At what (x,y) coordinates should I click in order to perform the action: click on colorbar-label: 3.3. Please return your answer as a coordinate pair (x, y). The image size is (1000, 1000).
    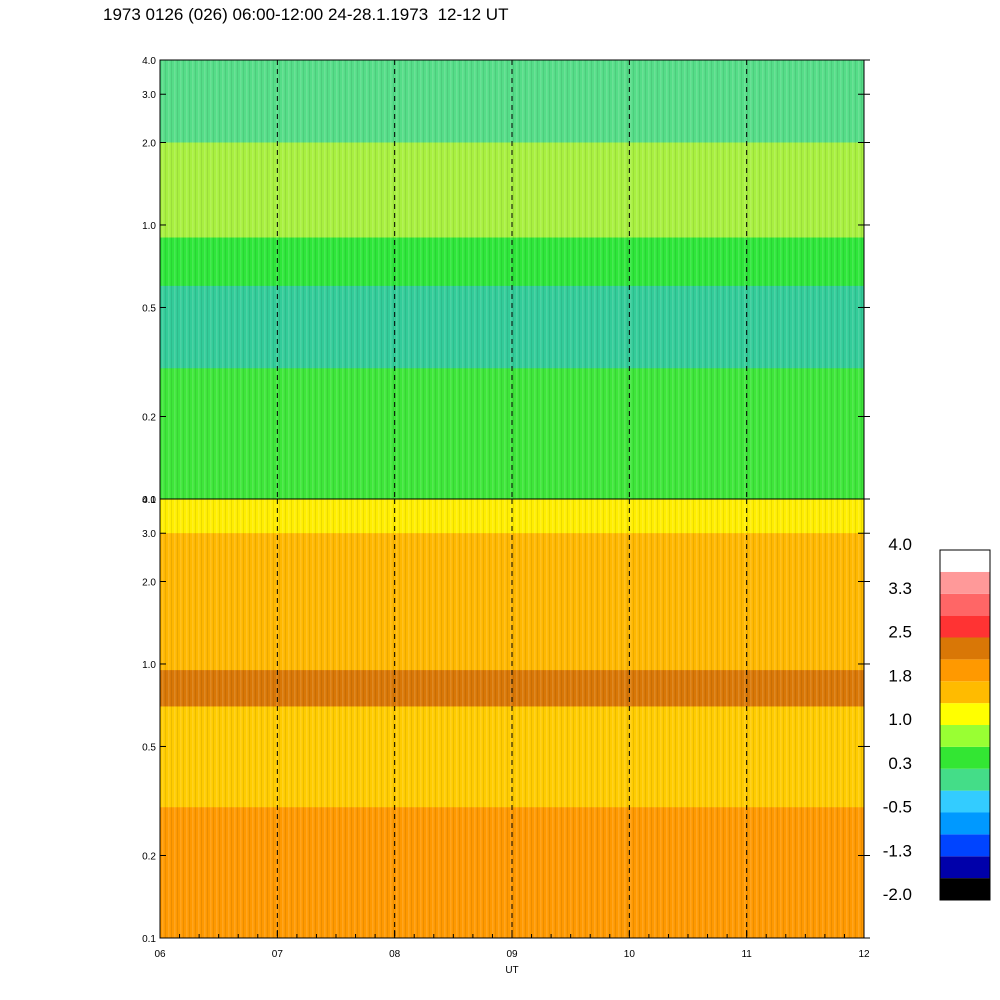
    Looking at the image, I should click on (900, 588).